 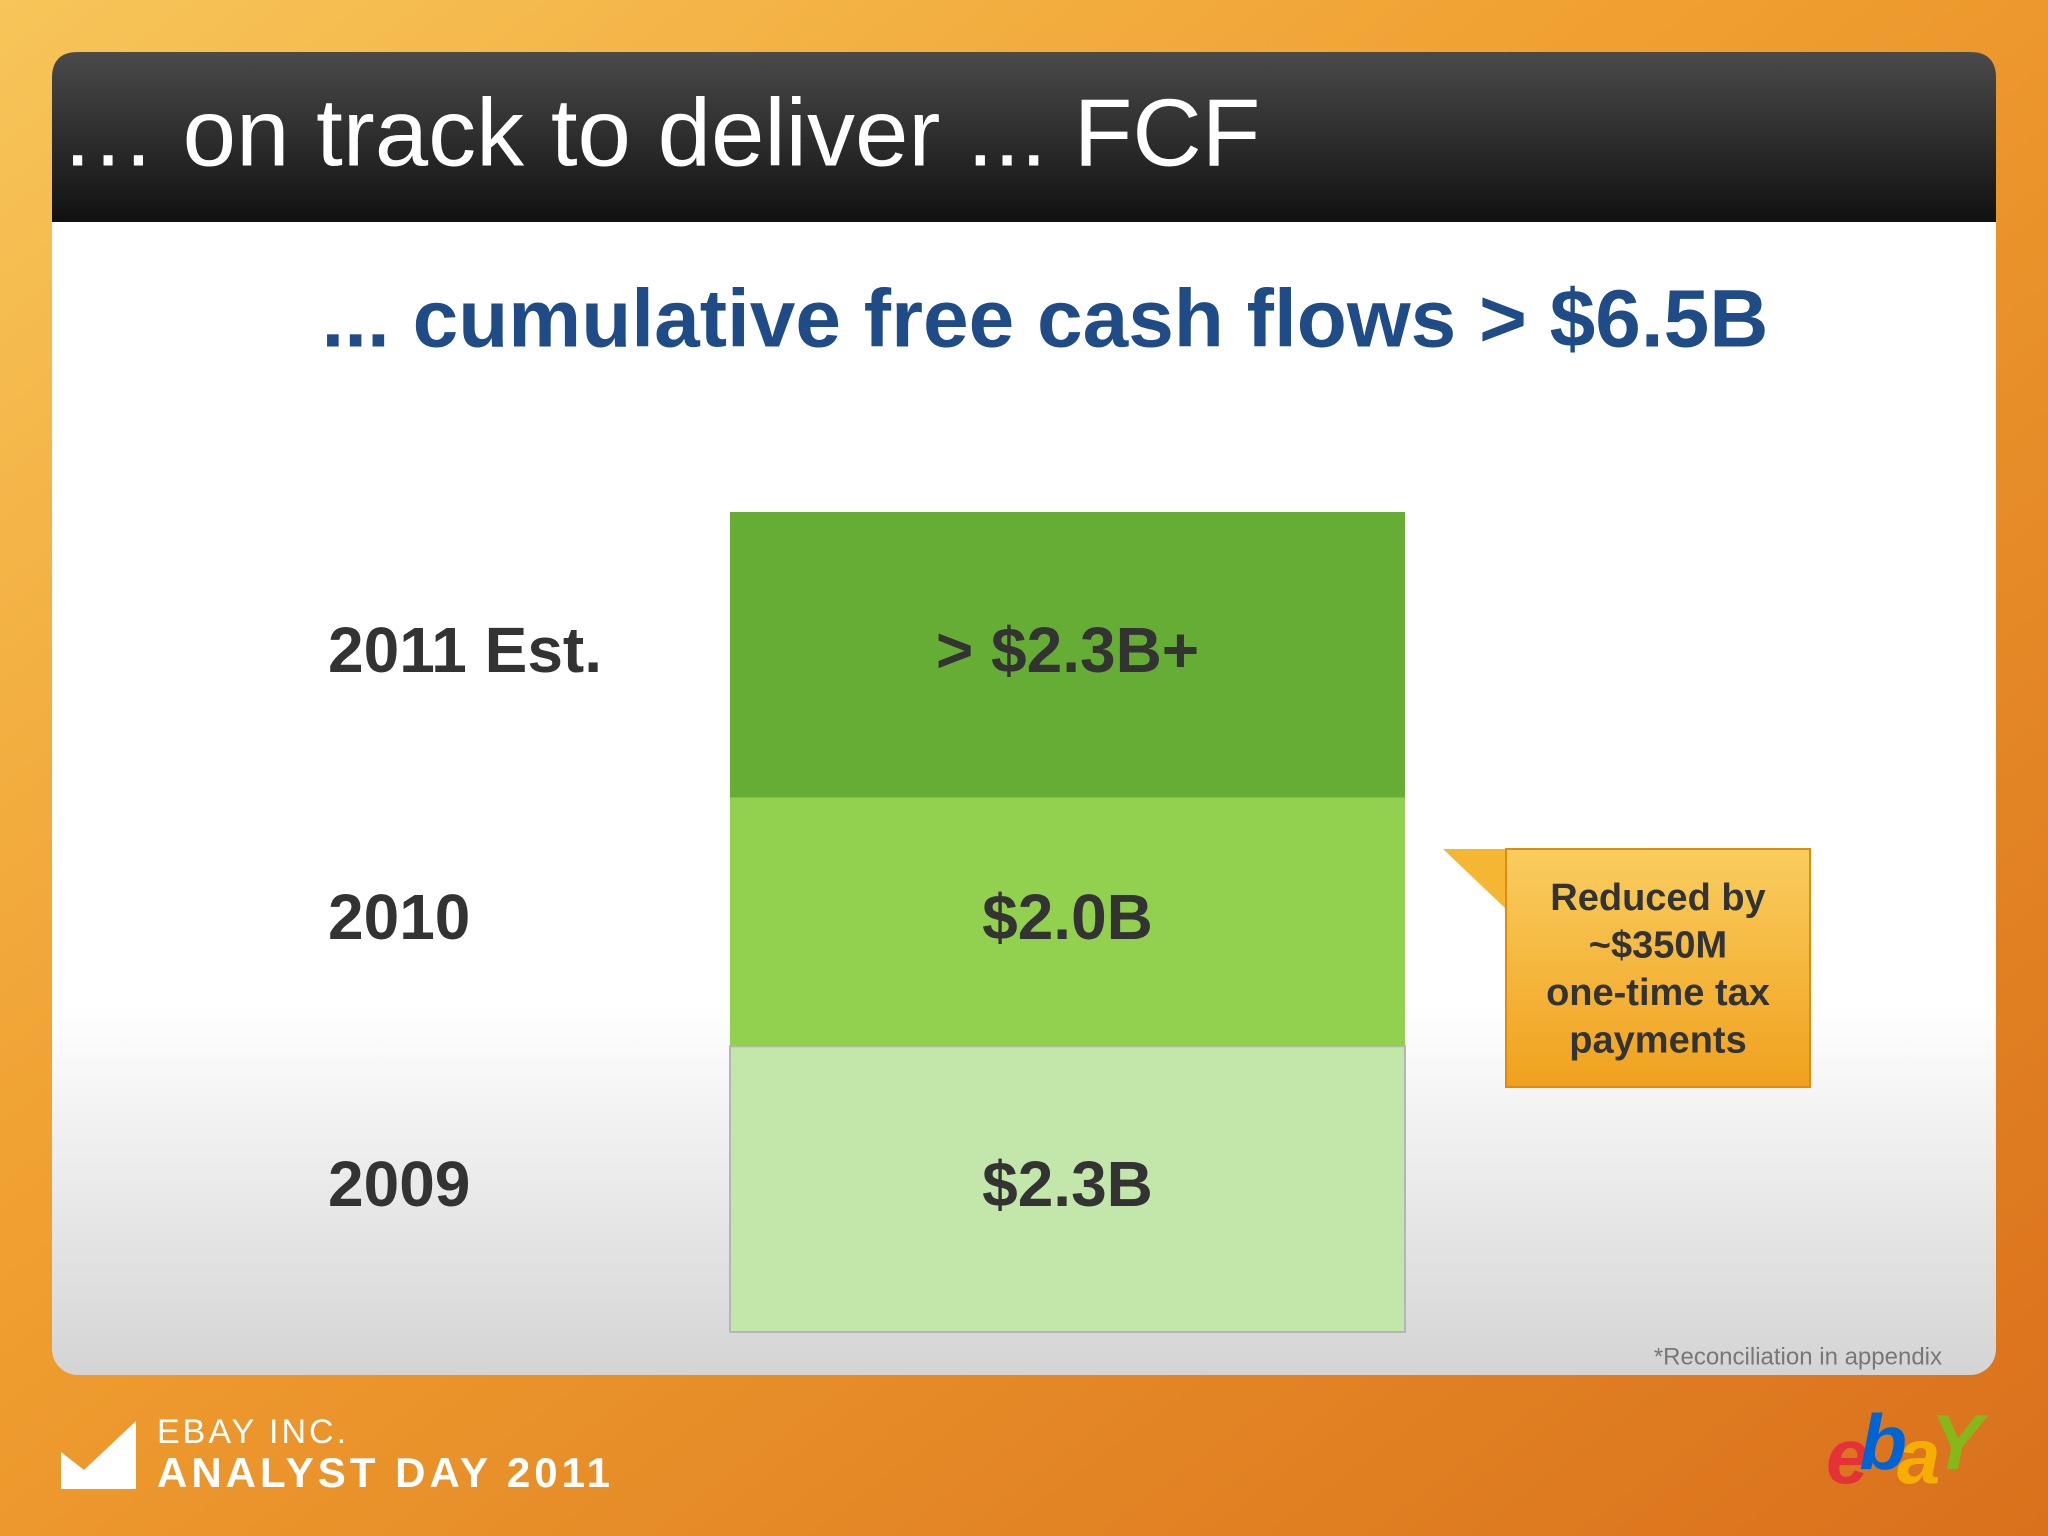 I want to click on callout-text: Reduced by, so click(x=1657, y=898).